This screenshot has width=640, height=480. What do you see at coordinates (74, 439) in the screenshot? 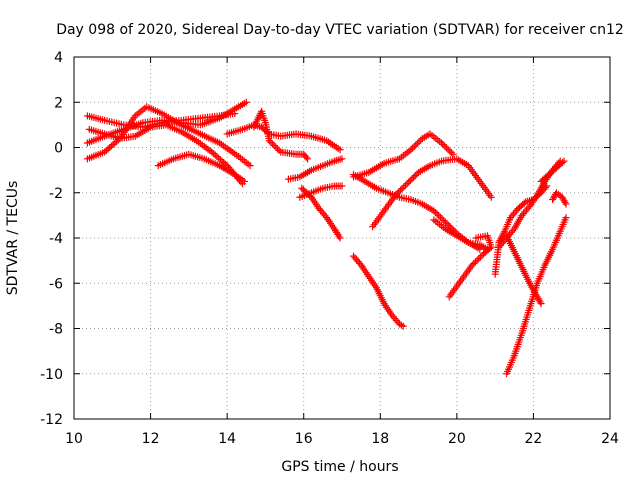
I see `x-tick-label: 10` at bounding box center [74, 439].